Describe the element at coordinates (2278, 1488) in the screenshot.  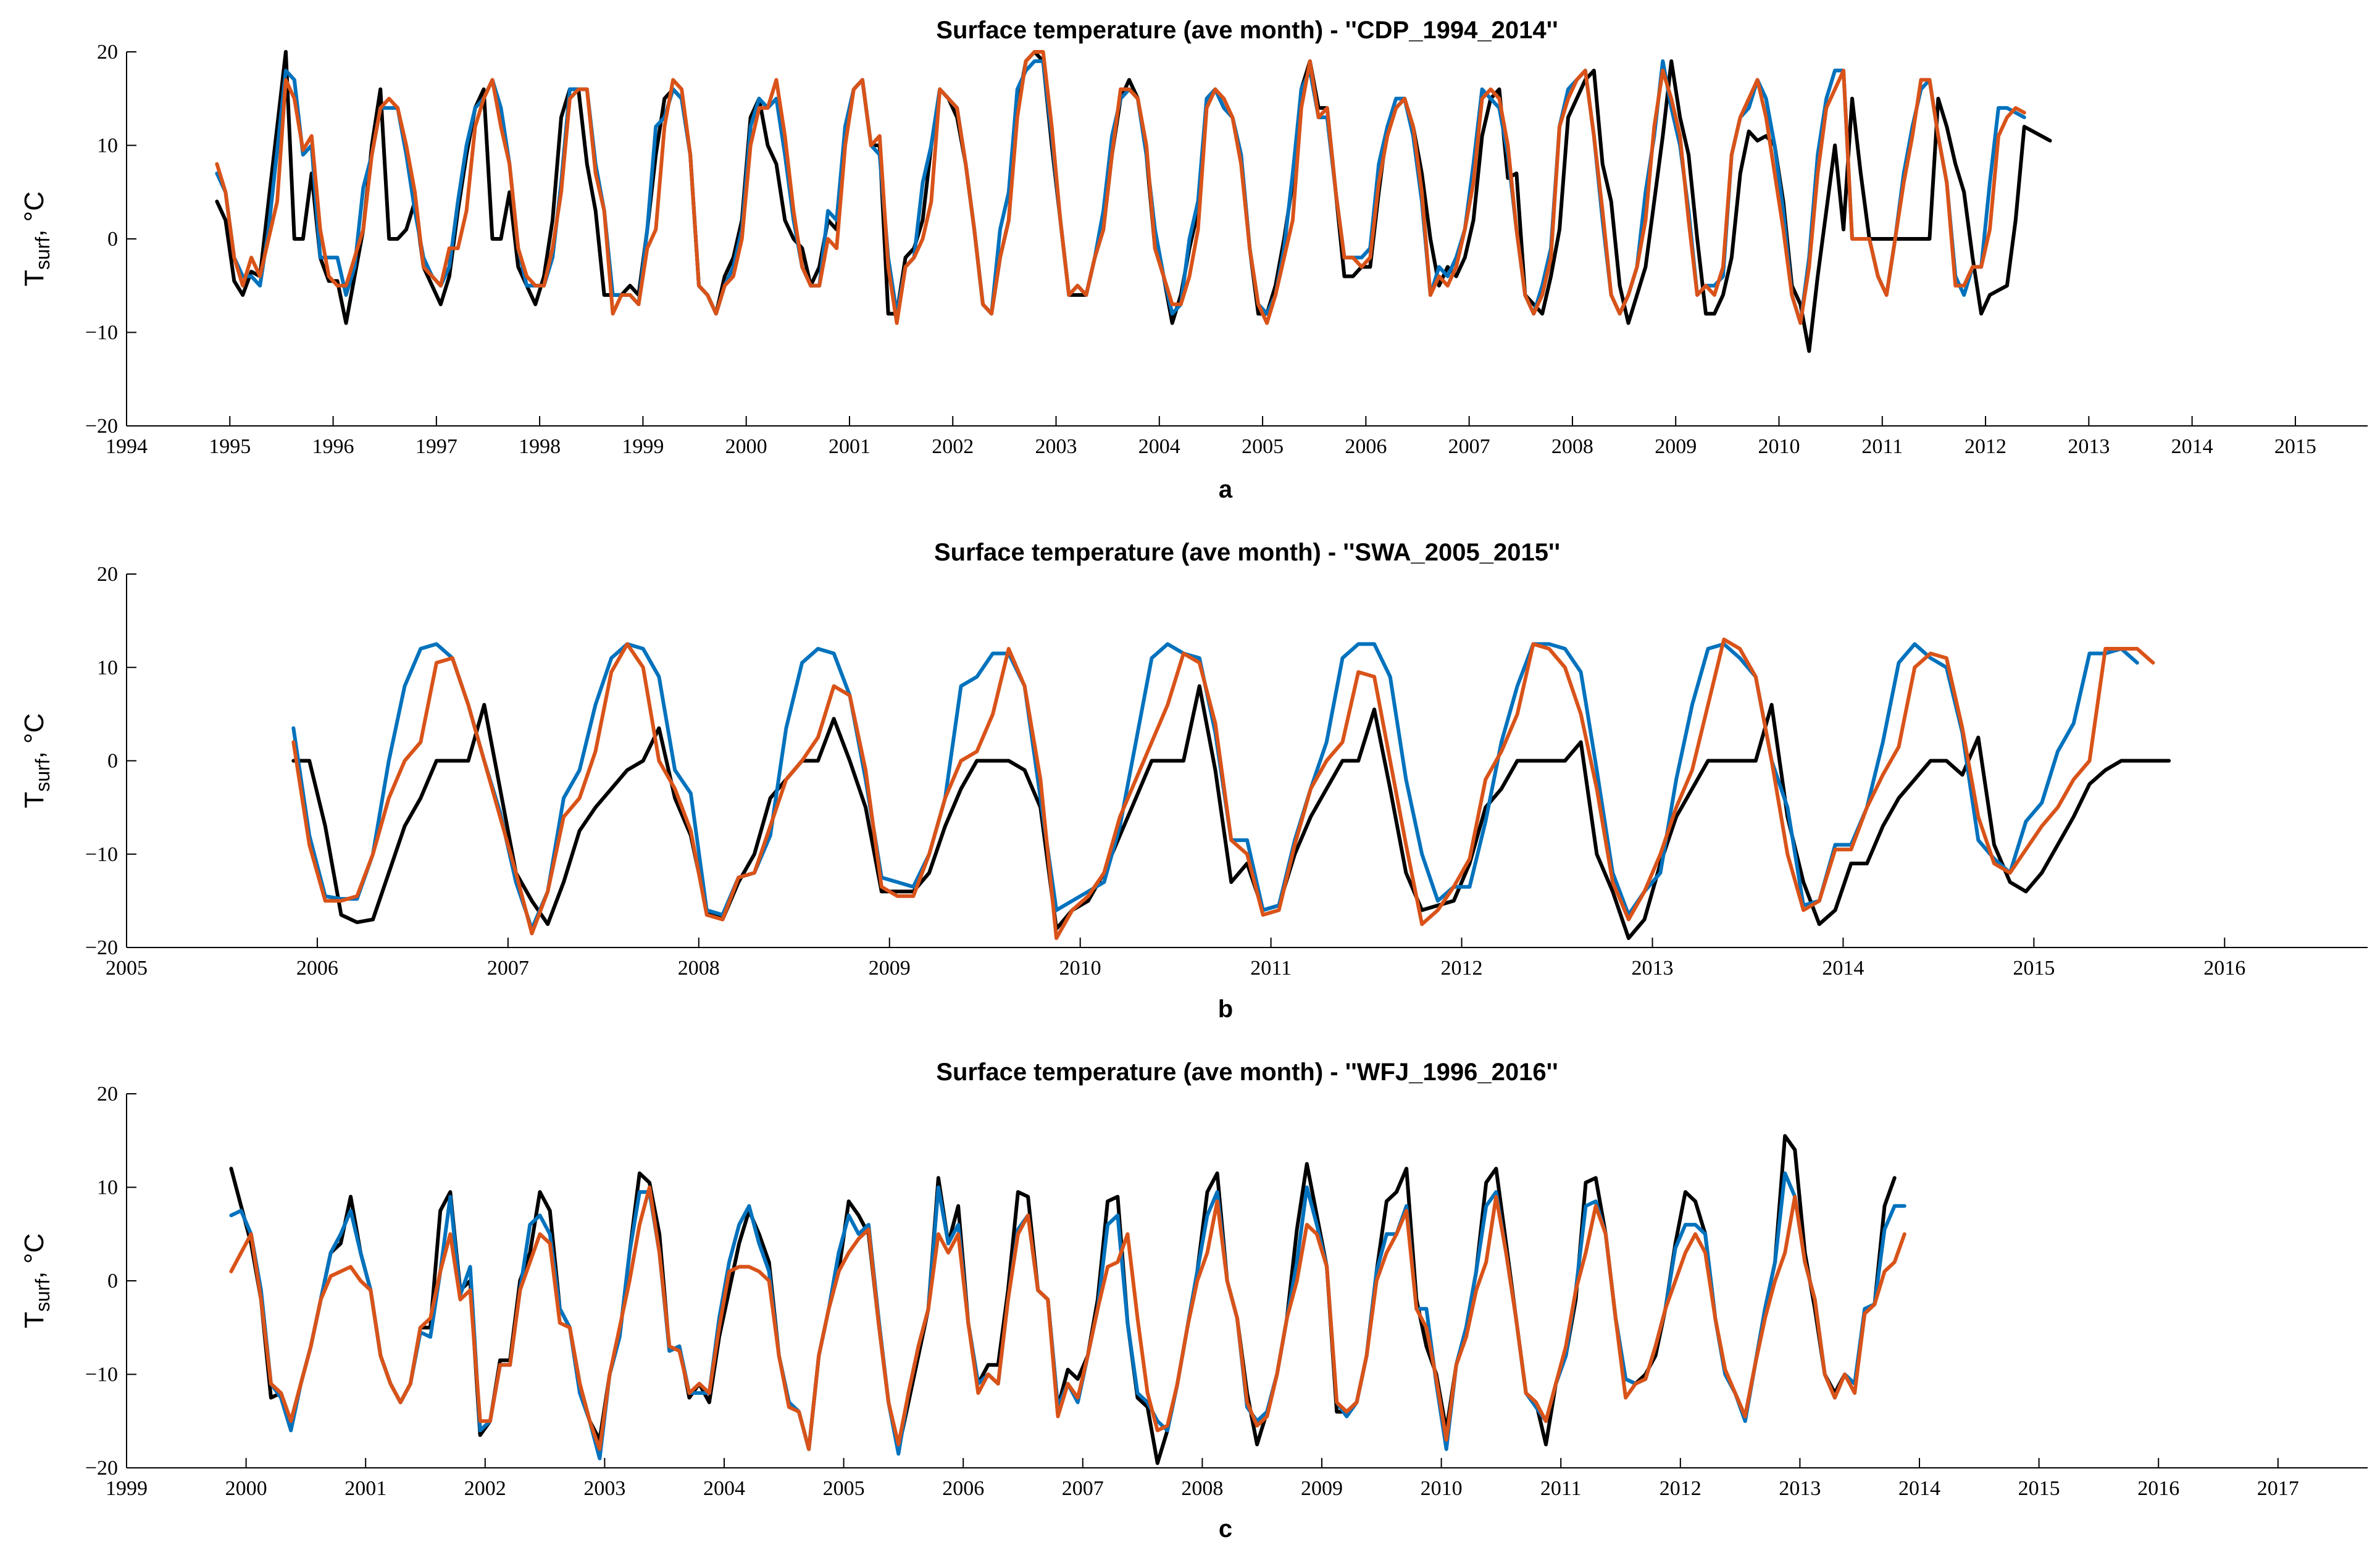
I see `x-tick-label: 2017` at that location.